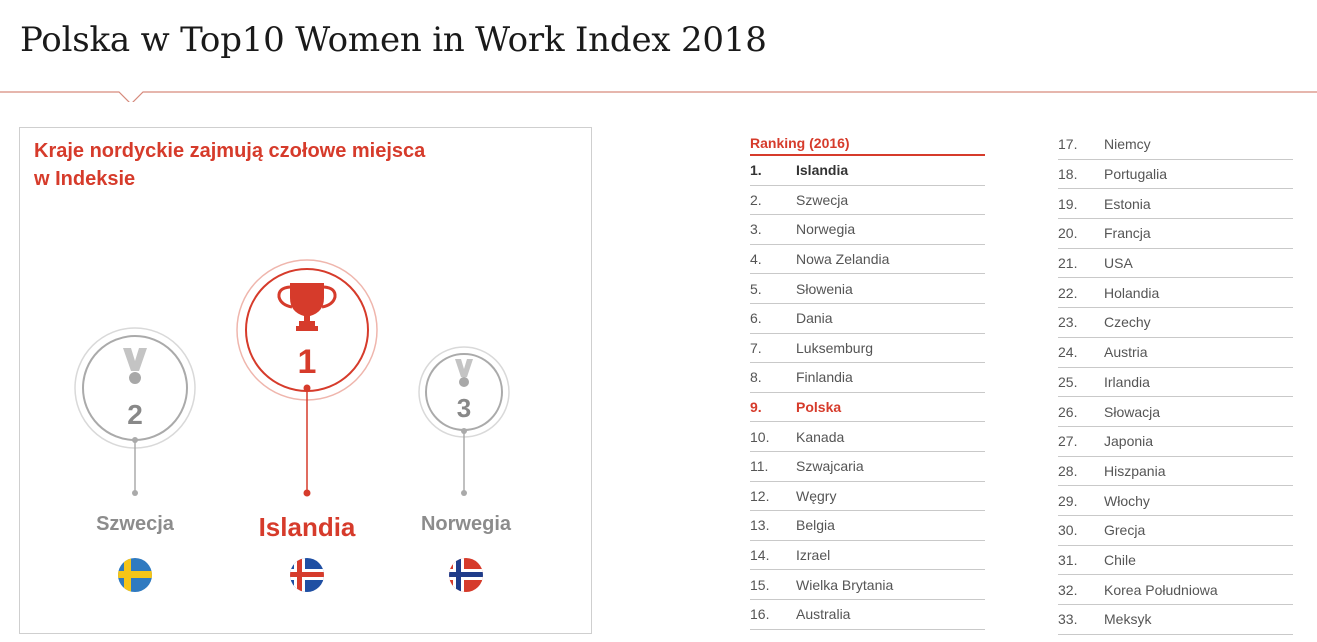 This screenshot has width=1317, height=642. What do you see at coordinates (1068, 500) in the screenshot?
I see `rank-number: 29.` at bounding box center [1068, 500].